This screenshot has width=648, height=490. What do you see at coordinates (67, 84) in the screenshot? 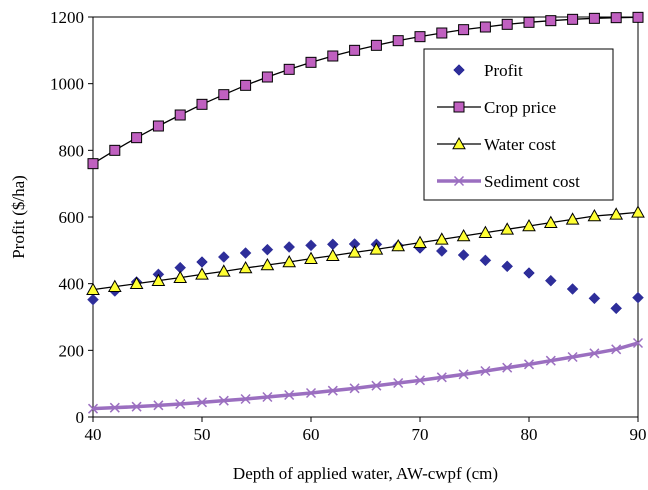
I see `y-tick-label: 1000` at bounding box center [67, 84].